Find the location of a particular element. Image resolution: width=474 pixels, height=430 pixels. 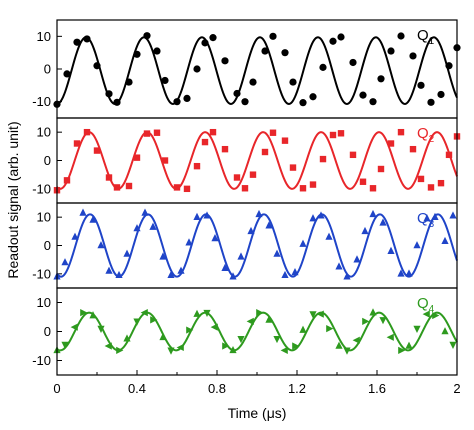

panel-label-q1: Q1 is located at coordinates (426, 37).